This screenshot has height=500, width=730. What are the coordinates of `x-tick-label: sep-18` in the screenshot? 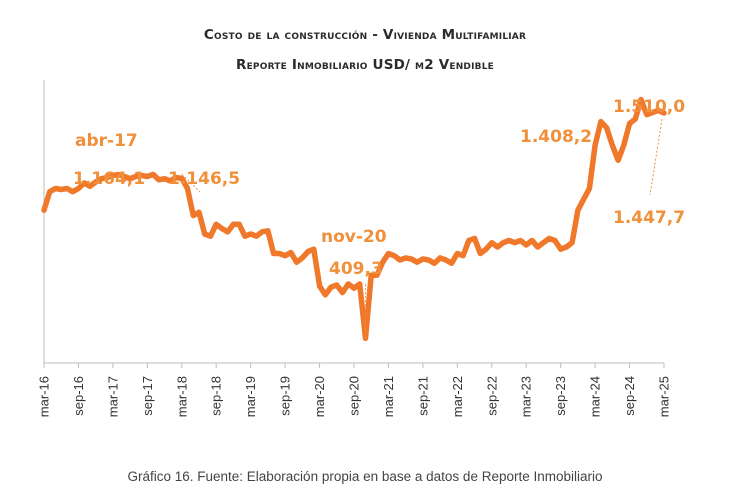 It's located at (216, 396).